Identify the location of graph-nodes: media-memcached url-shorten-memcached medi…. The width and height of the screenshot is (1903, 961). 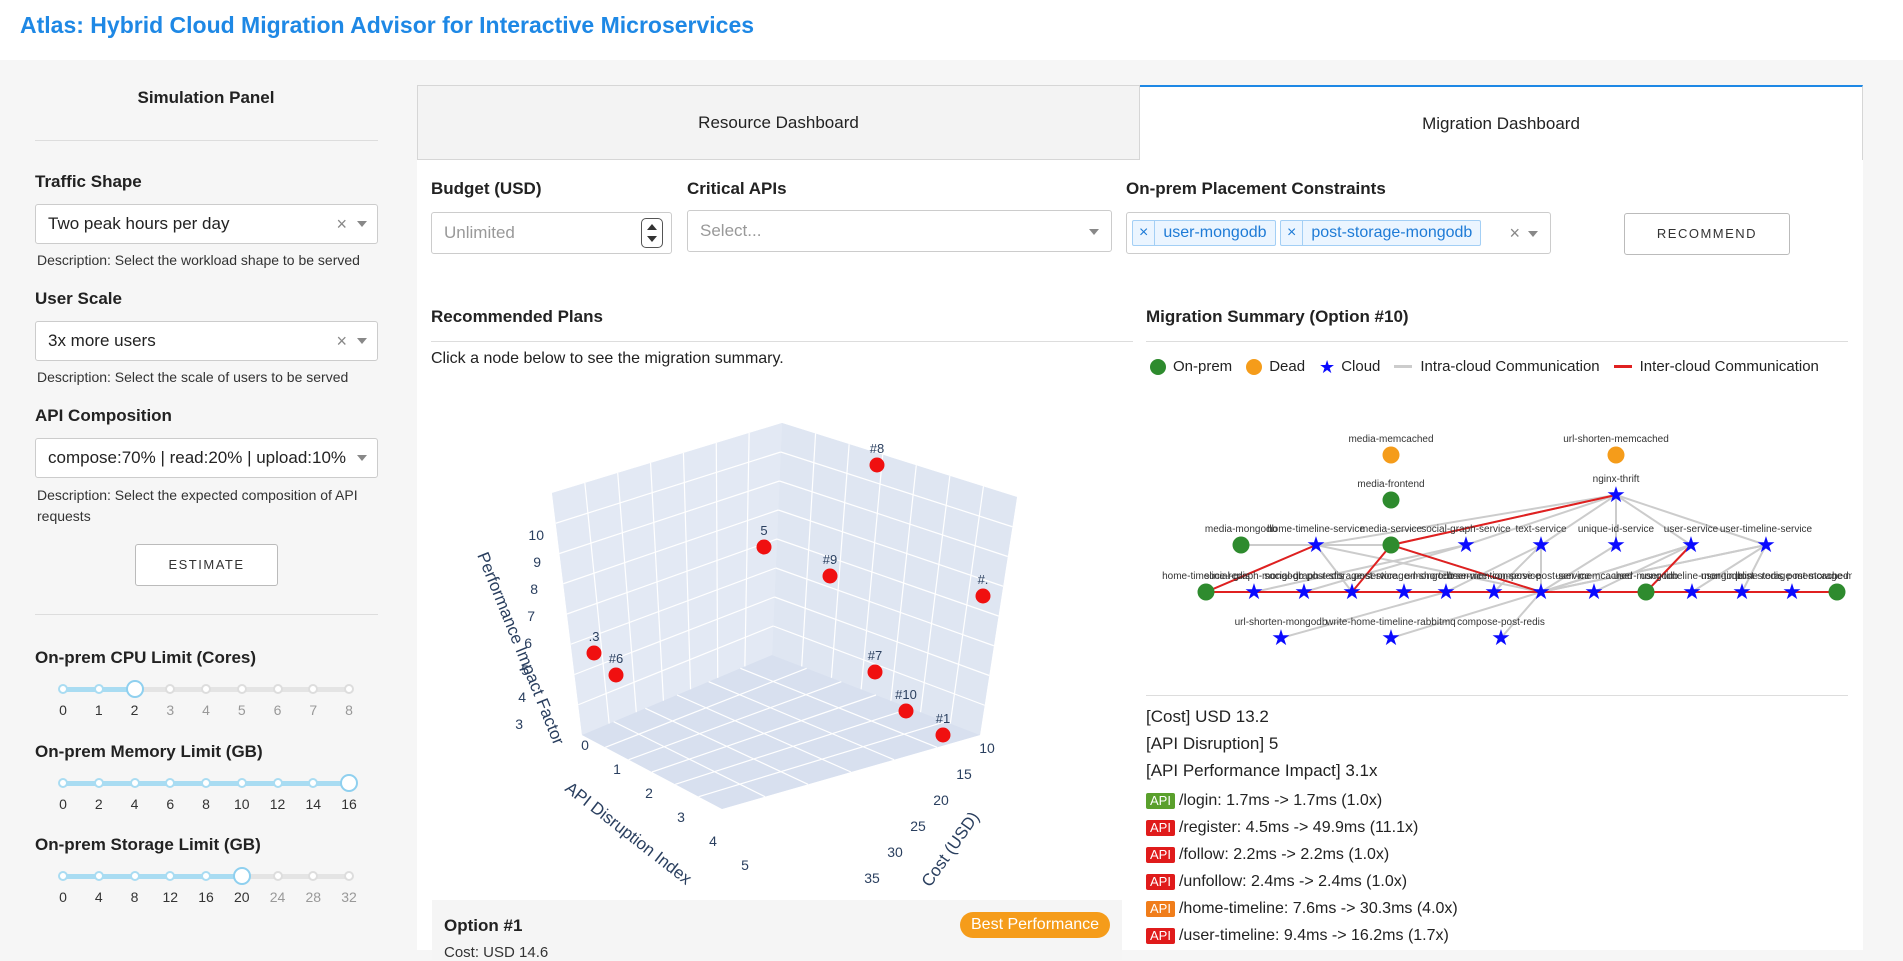
(1507, 542).